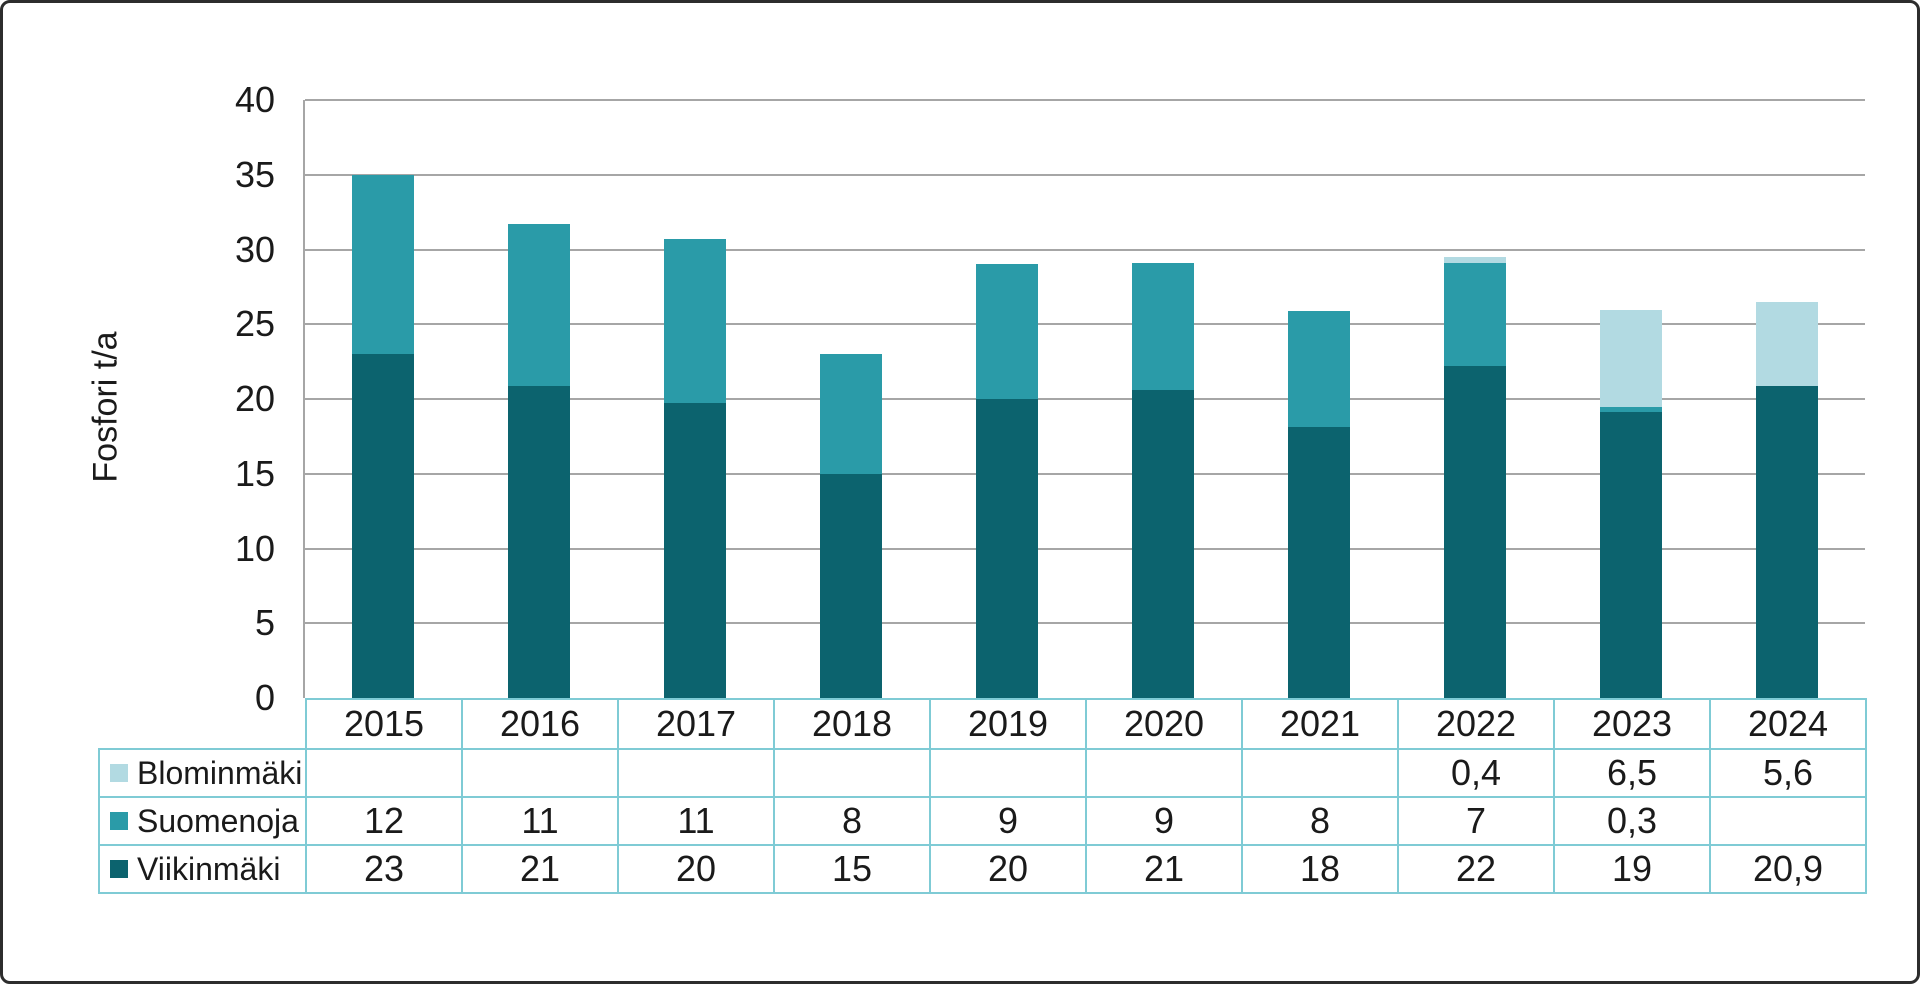 The width and height of the screenshot is (1920, 984). I want to click on value-cell: 23, so click(384, 869).